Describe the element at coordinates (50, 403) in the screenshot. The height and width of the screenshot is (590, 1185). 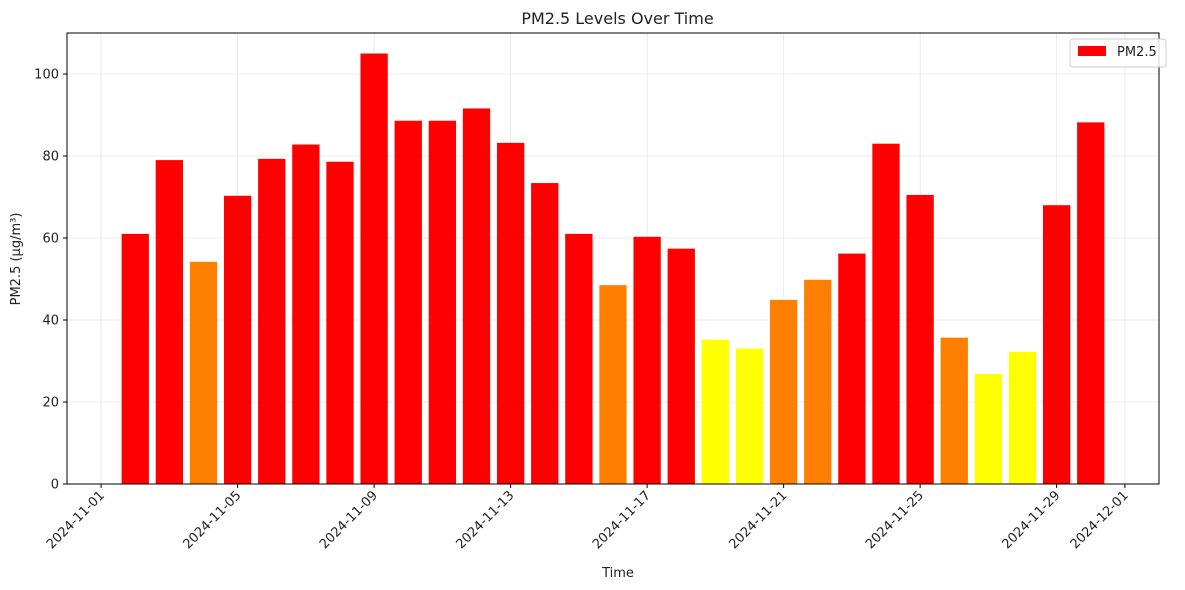
I see `y-tick-label: 20` at that location.